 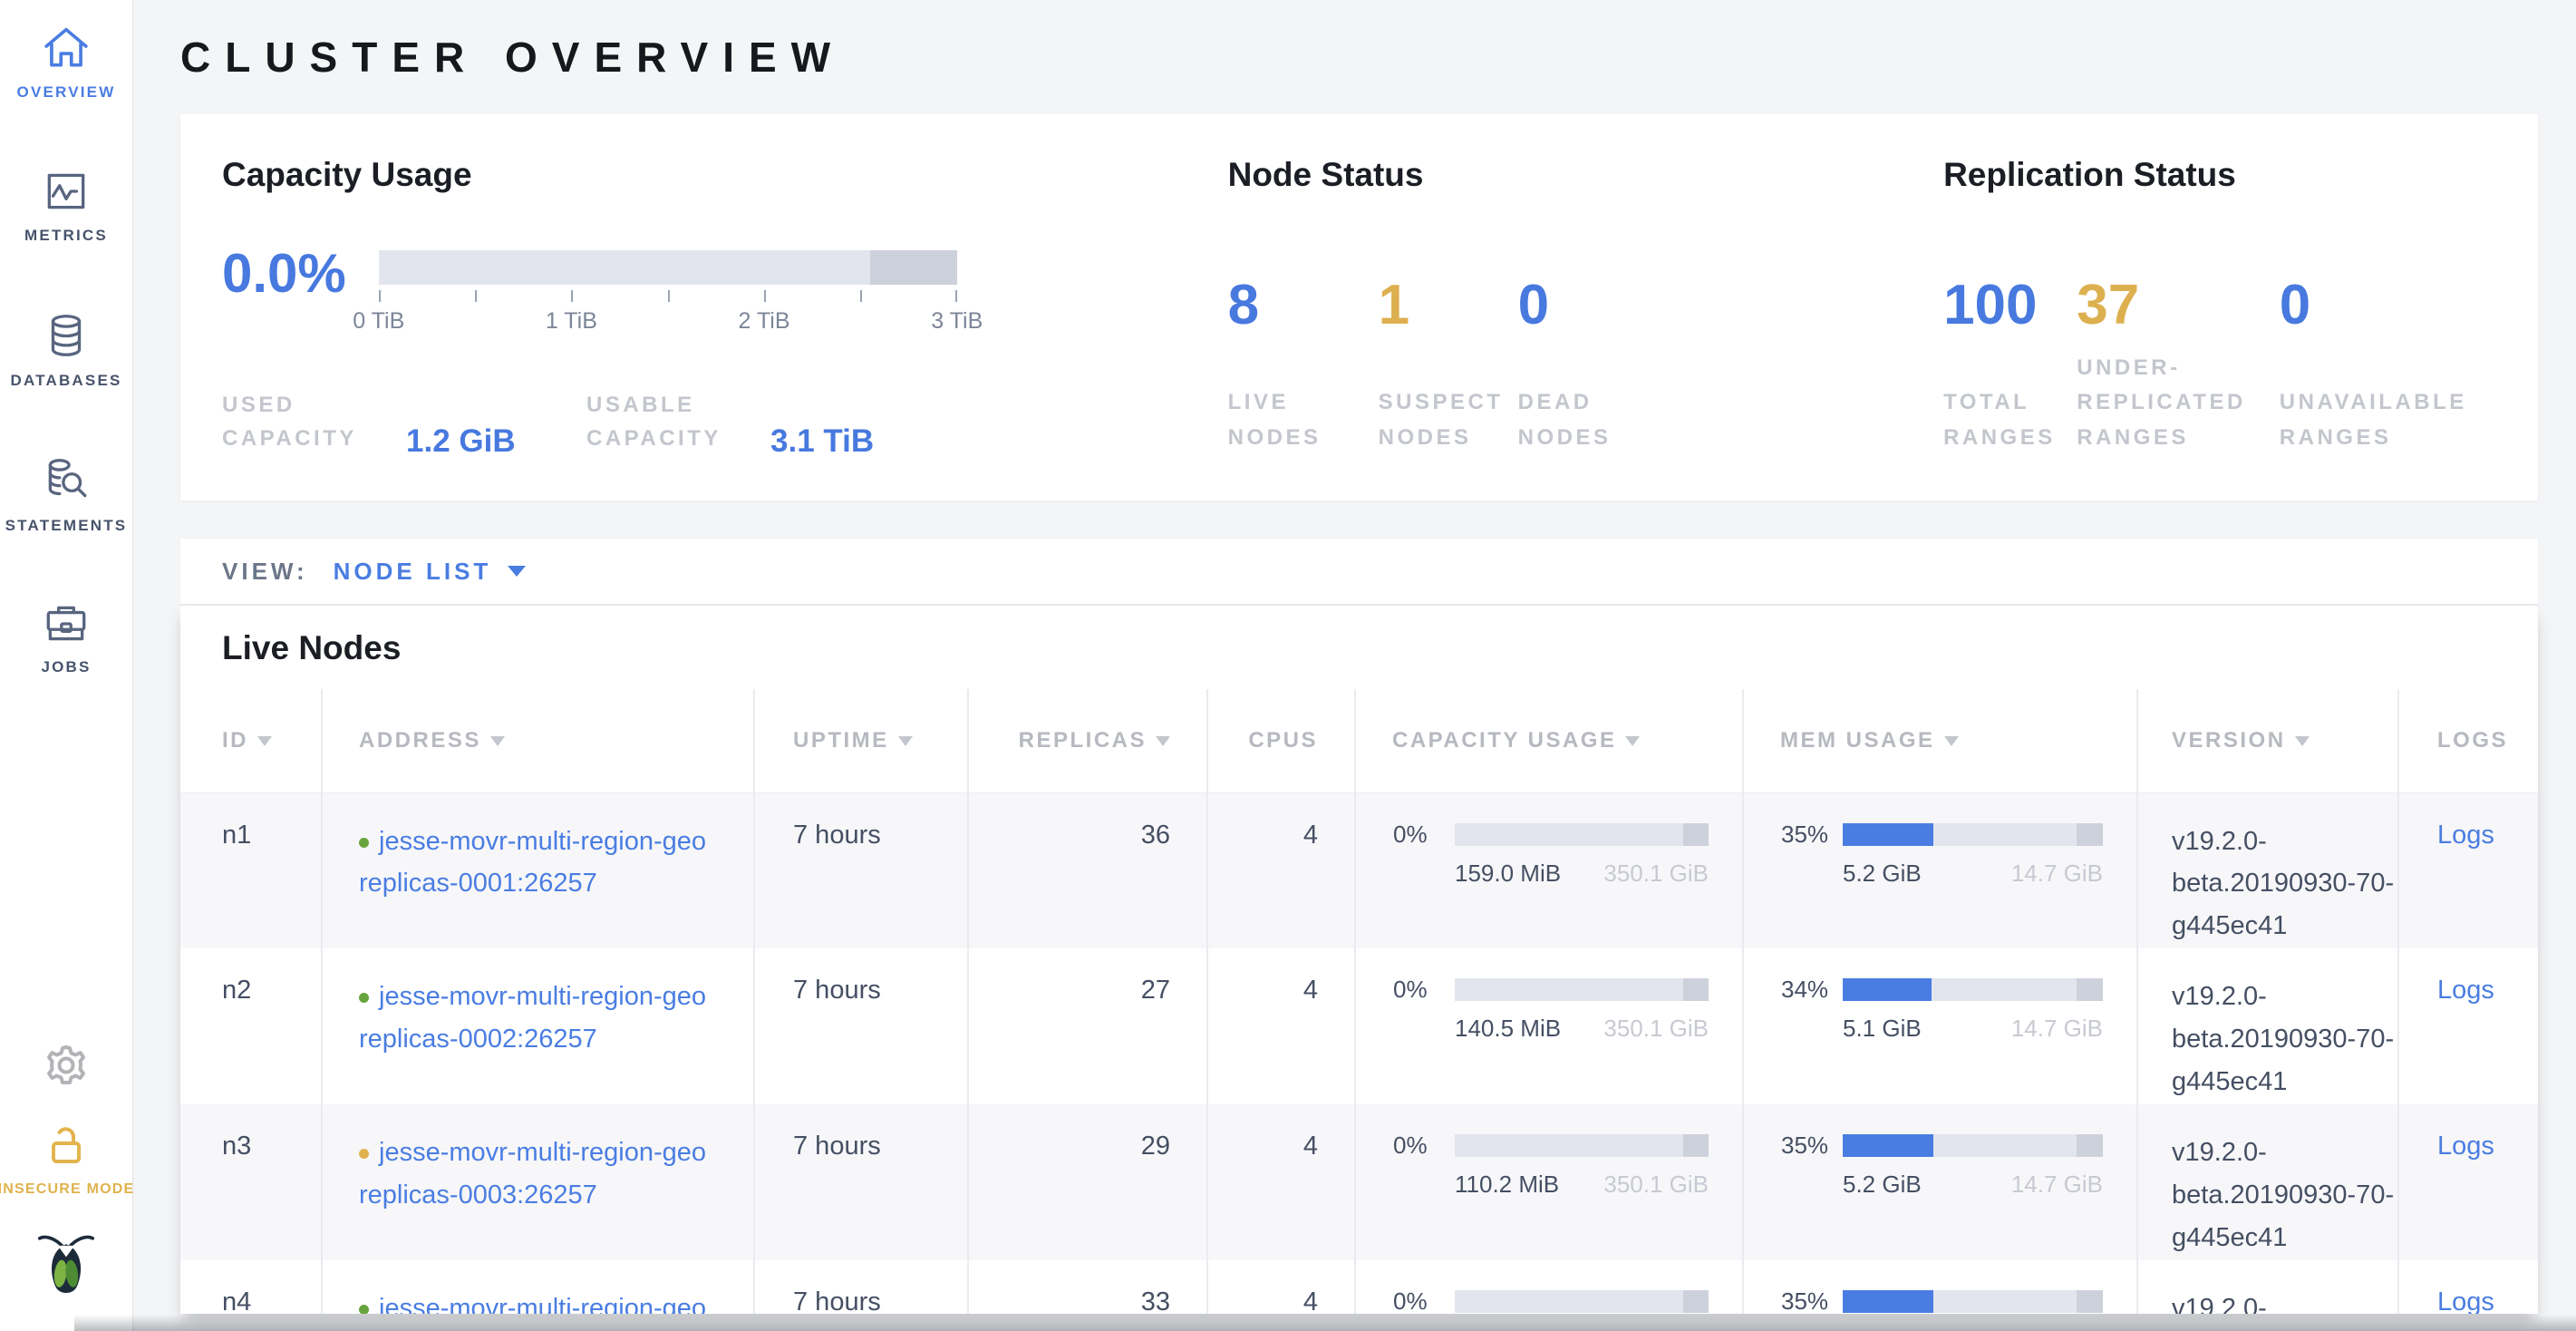 I want to click on settings-gear-icon, so click(x=66, y=1068).